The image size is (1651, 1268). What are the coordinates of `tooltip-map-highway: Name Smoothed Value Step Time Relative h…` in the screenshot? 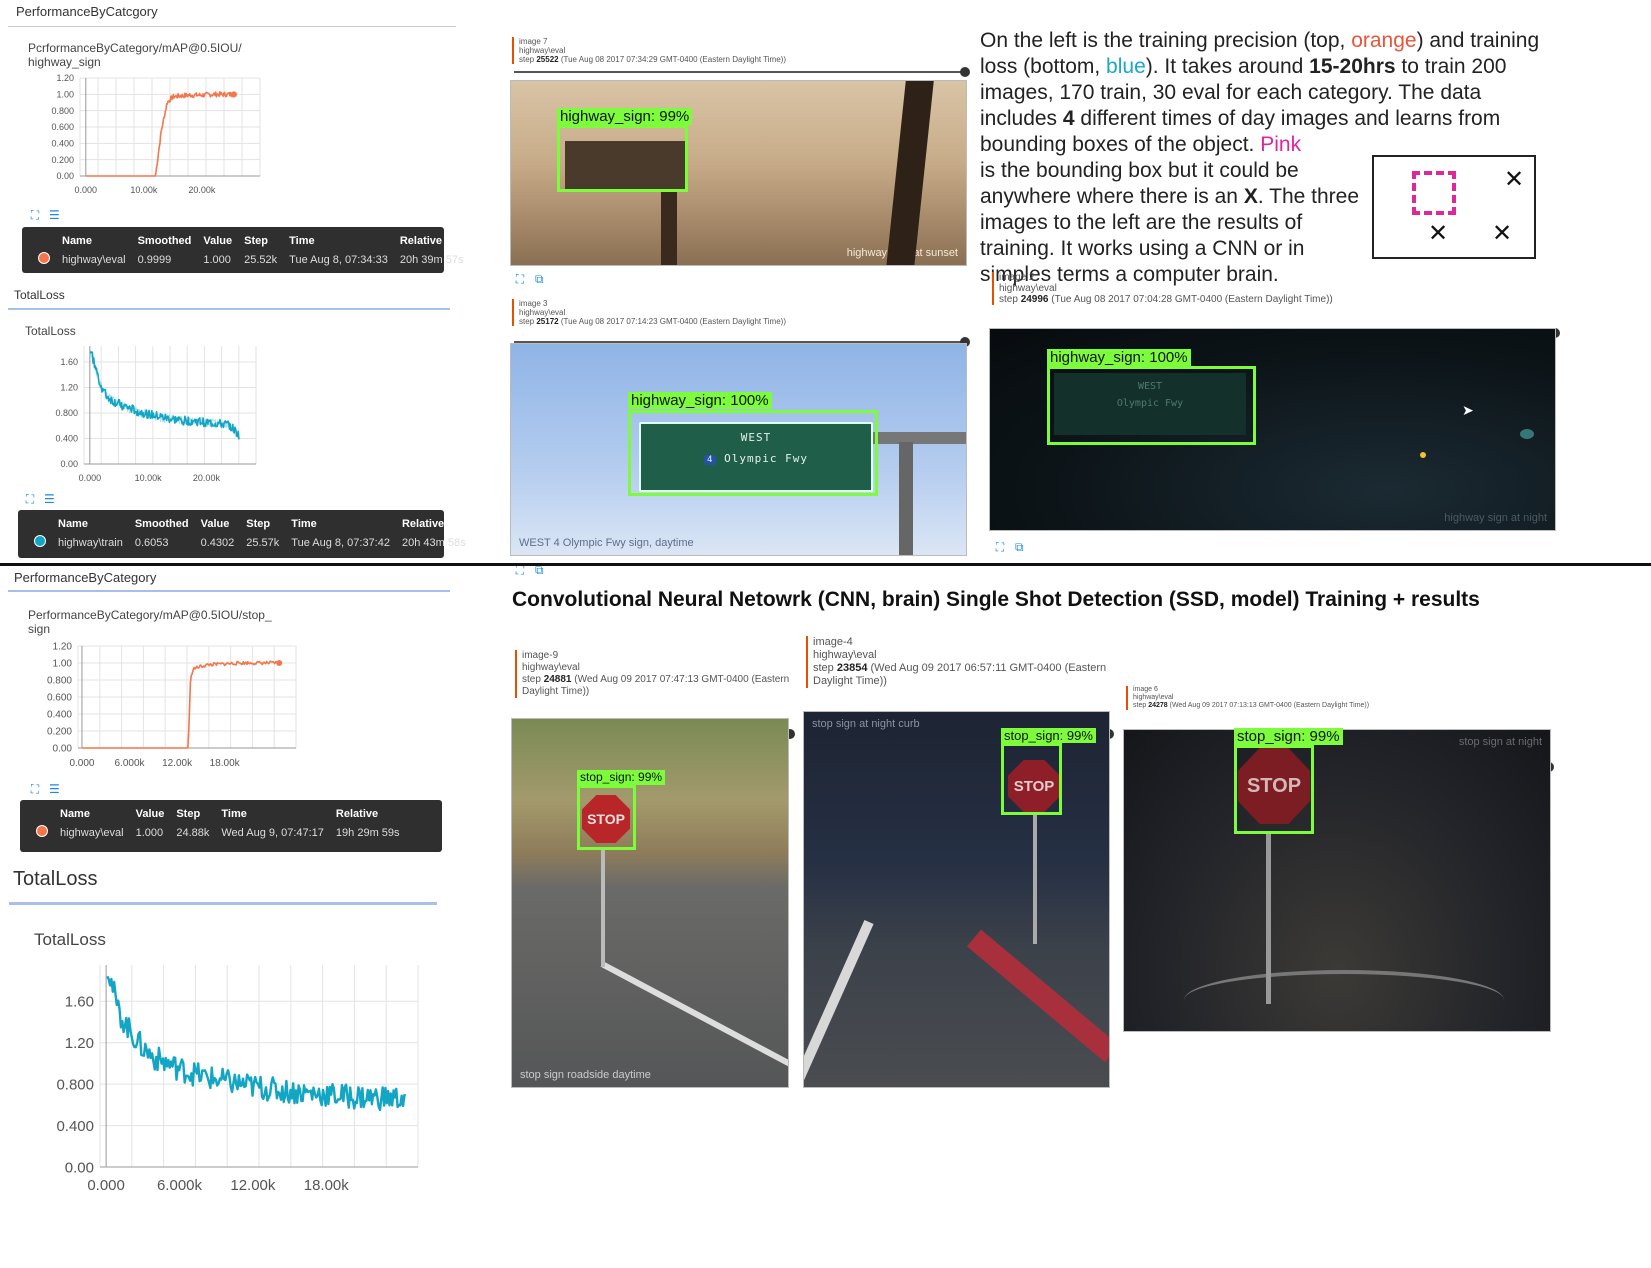 It's located at (242, 250).